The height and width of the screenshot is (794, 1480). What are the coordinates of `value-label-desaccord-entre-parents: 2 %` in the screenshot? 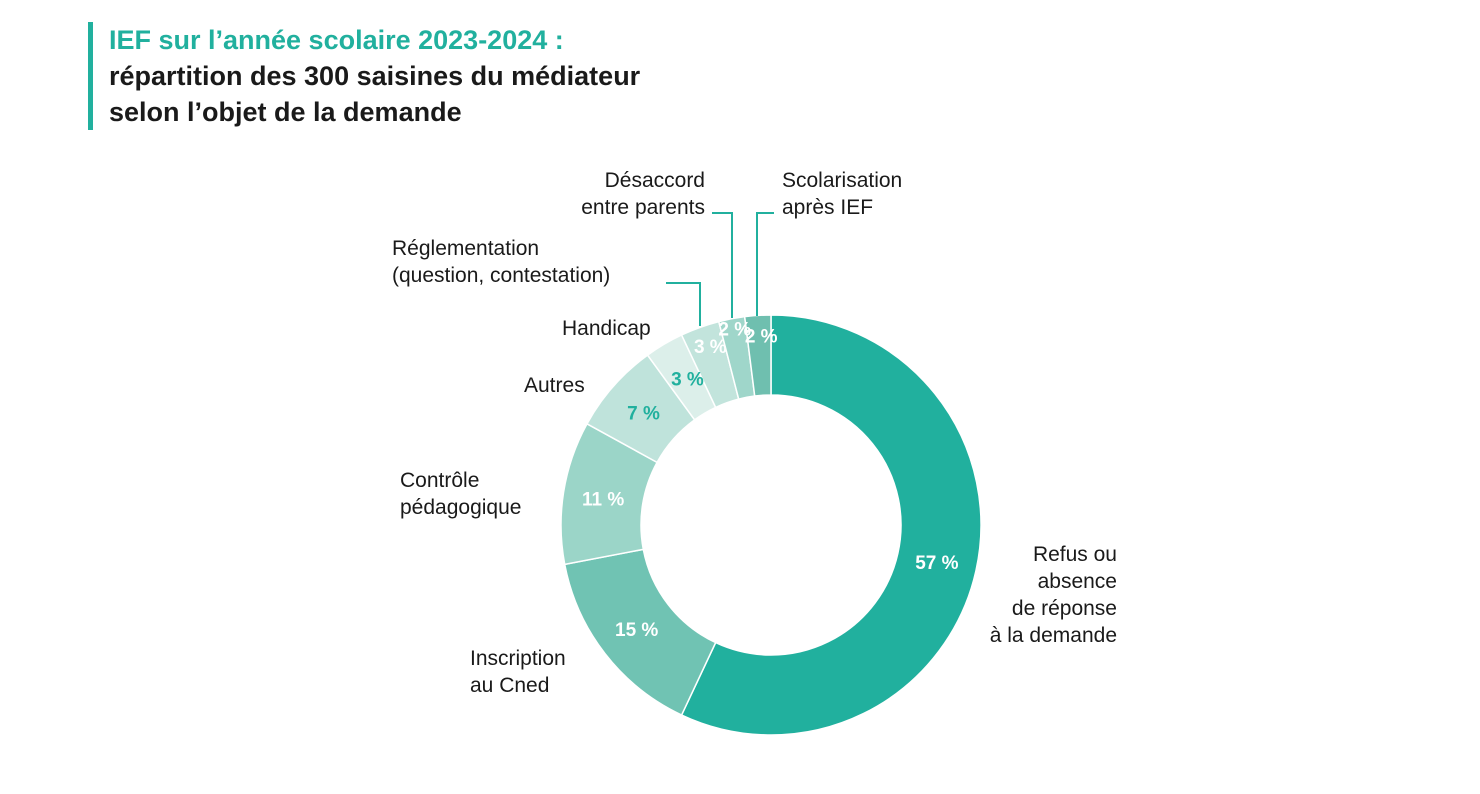 It's located at (734, 329).